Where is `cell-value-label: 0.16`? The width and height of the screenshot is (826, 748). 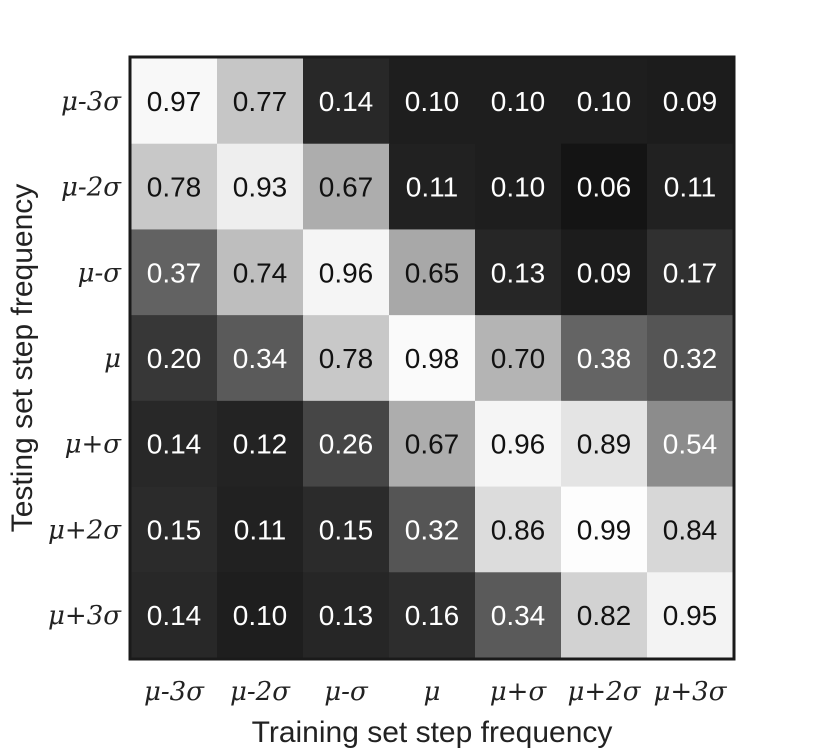 cell-value-label: 0.16 is located at coordinates (432, 615).